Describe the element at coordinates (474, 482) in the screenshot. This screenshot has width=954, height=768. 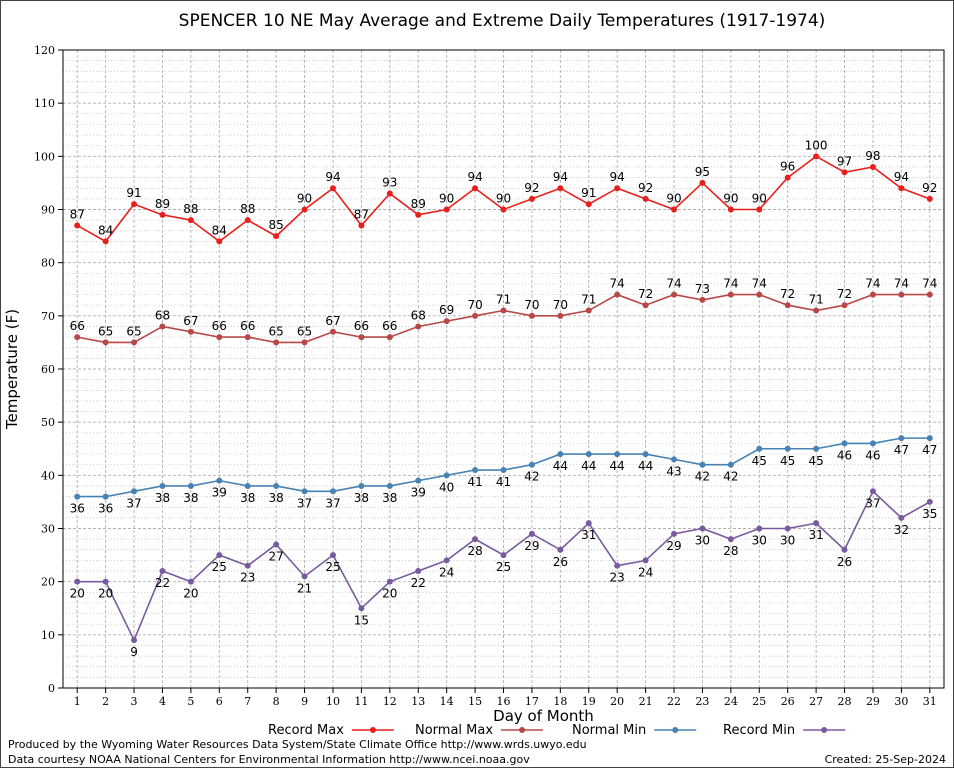
I see `data-label: 41` at that location.